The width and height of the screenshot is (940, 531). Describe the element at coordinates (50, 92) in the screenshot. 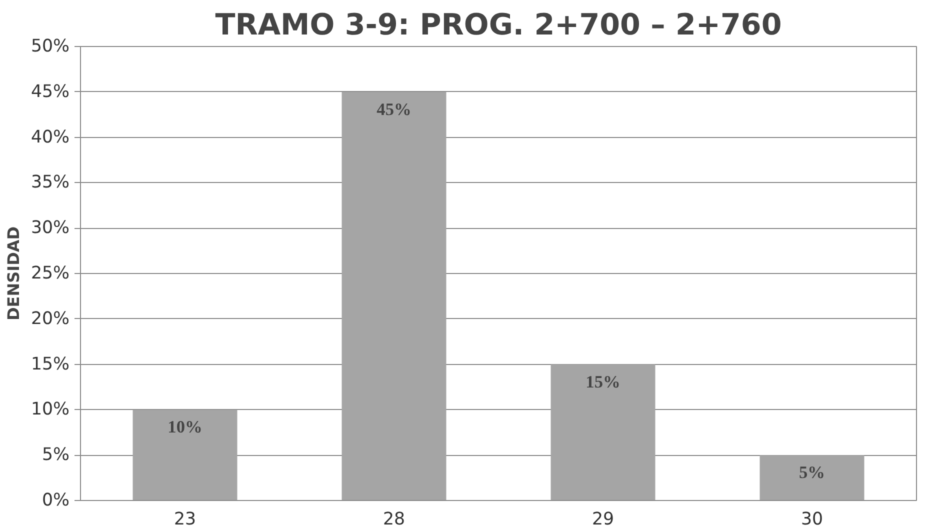

I see `y-tick-label: 45%` at that location.